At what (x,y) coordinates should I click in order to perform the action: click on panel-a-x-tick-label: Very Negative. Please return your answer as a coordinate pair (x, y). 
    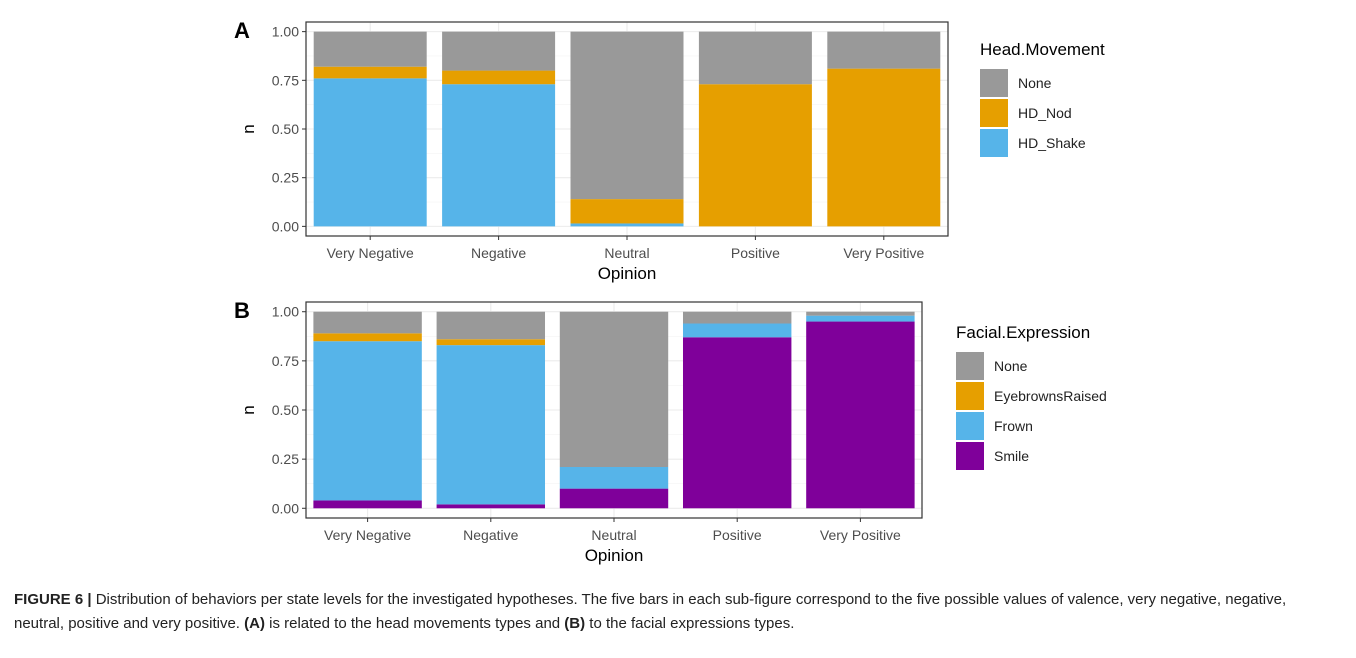
    Looking at the image, I should click on (370, 253).